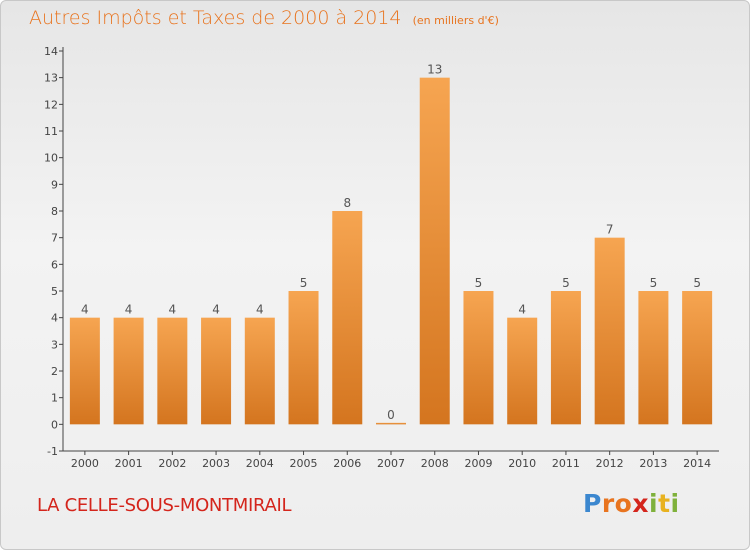 This screenshot has width=750, height=550. What do you see at coordinates (52, 451) in the screenshot?
I see `y-tick-label: -1` at bounding box center [52, 451].